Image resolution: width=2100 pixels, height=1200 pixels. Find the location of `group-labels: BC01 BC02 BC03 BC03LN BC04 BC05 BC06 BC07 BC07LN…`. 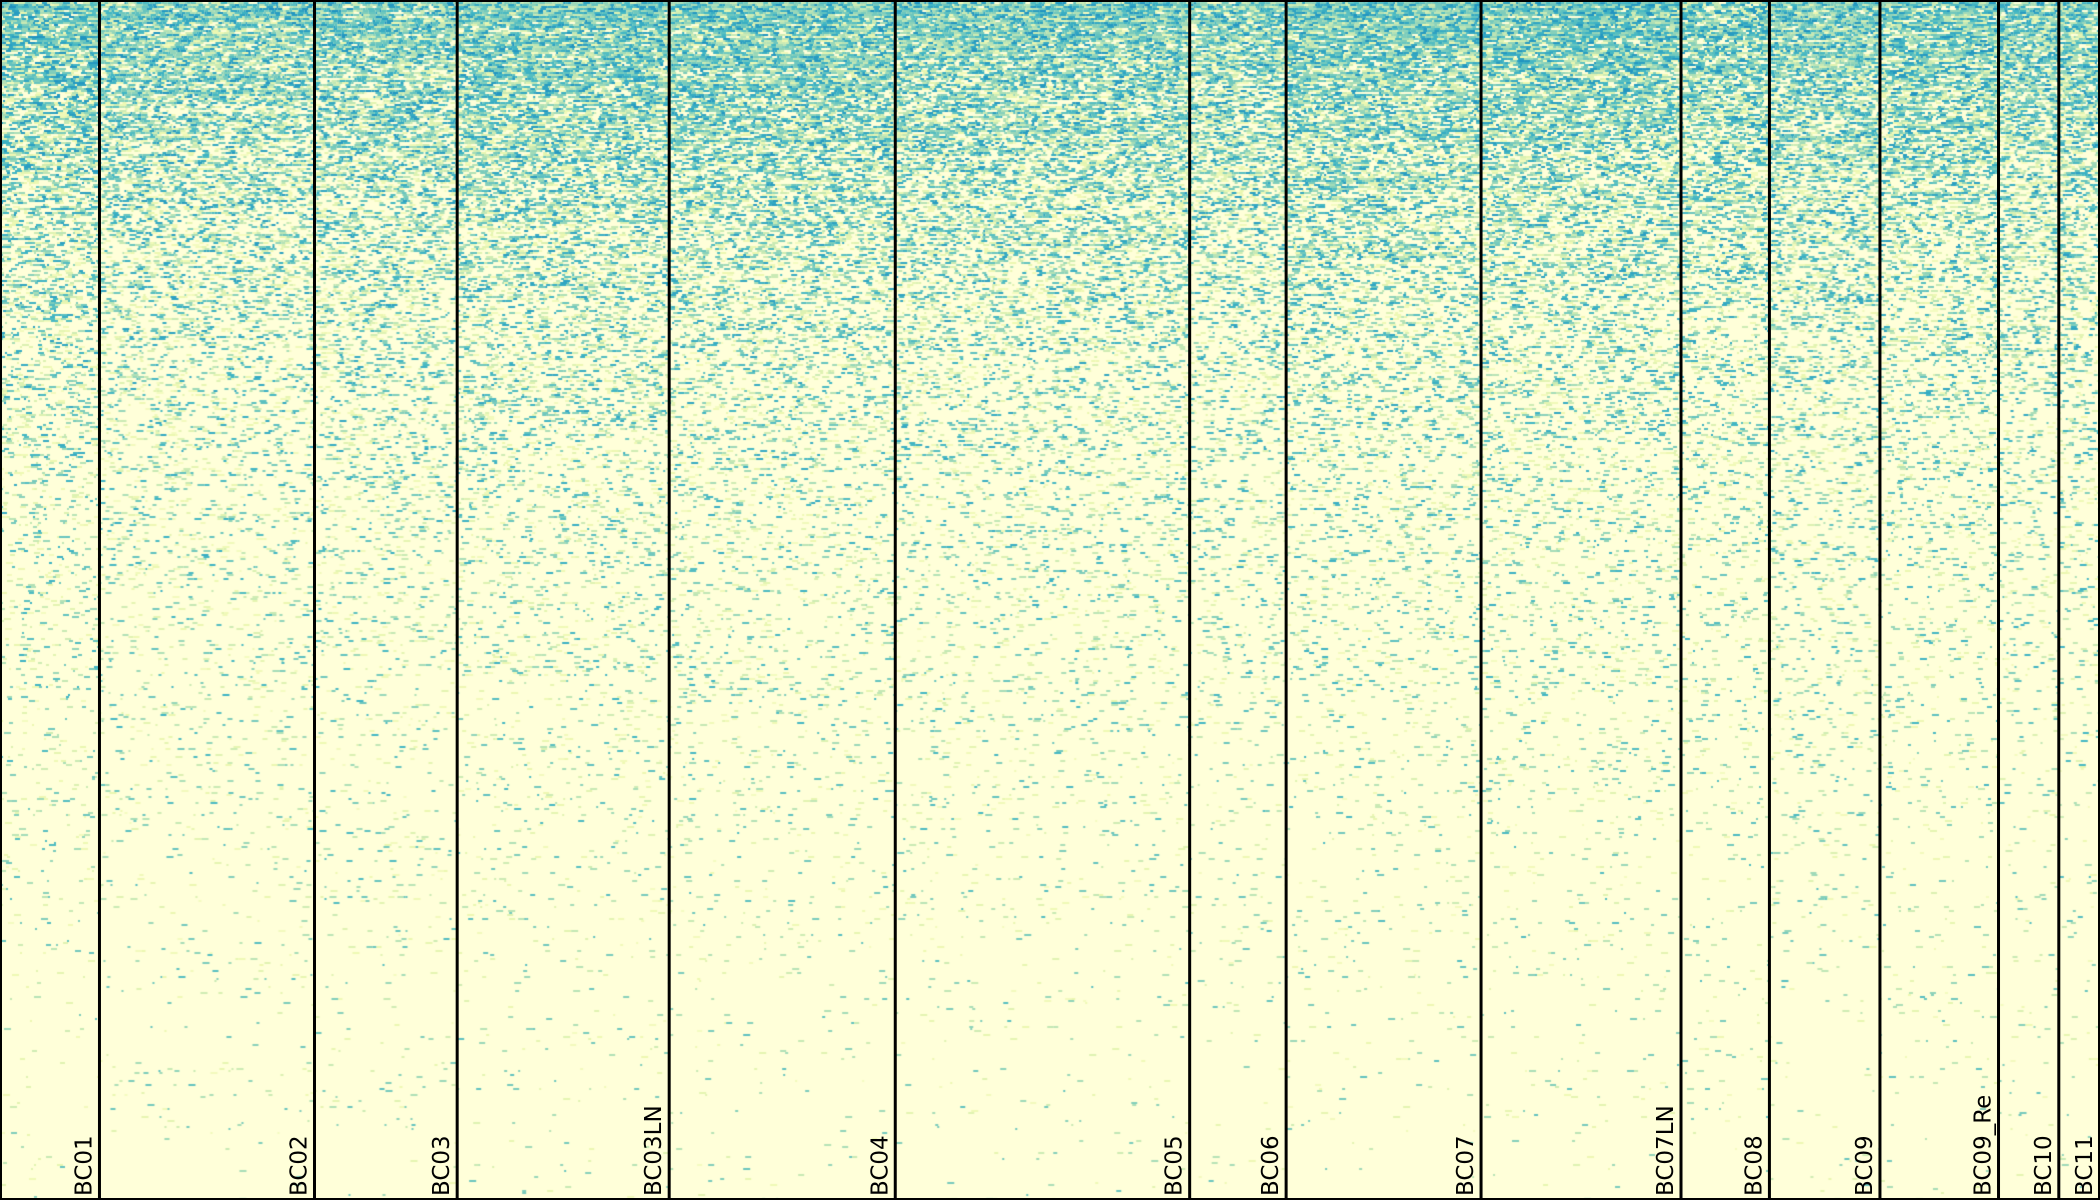

group-labels: BC01 BC02 BC03 BC03LN BC04 BC05 BC06 BC07 BC07LN… is located at coordinates (1084, 1145).